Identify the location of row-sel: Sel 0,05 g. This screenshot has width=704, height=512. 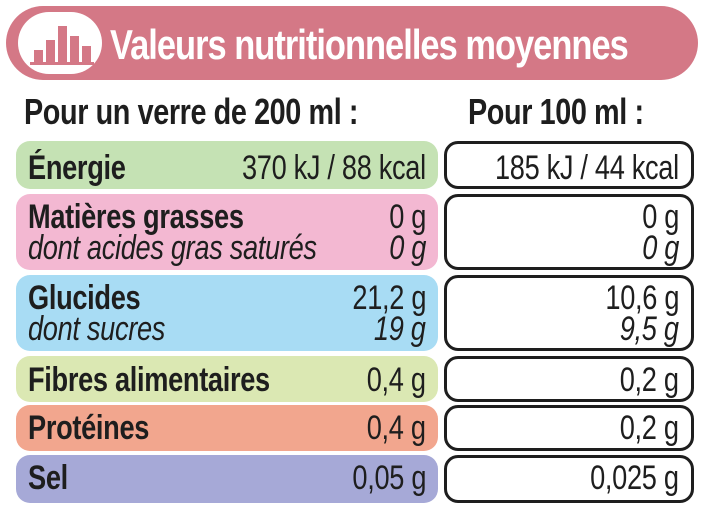
(227, 479).